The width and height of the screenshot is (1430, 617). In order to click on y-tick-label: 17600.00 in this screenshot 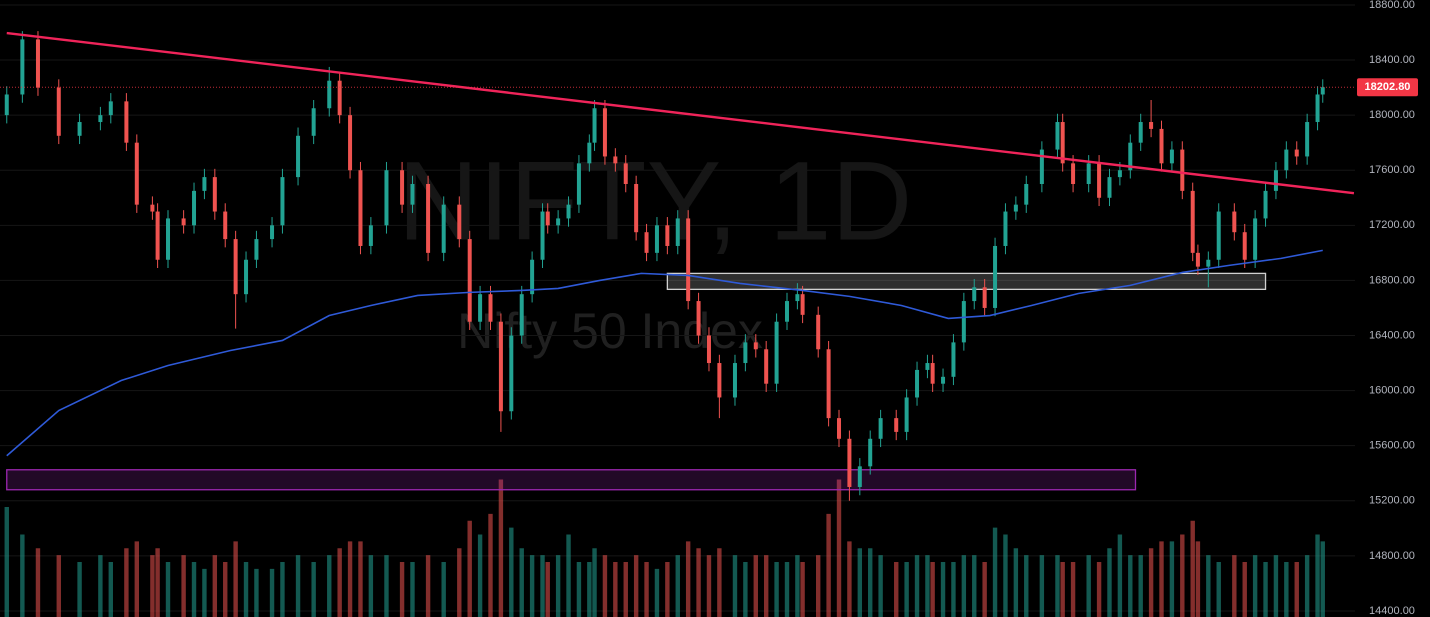, I will do `click(1392, 170)`.